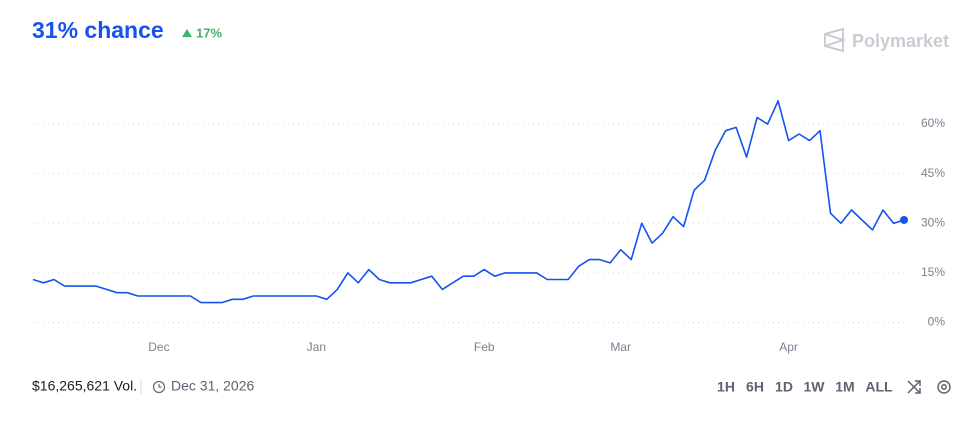 The image size is (970, 426). What do you see at coordinates (844, 387) in the screenshot?
I see `range-button: 1M` at bounding box center [844, 387].